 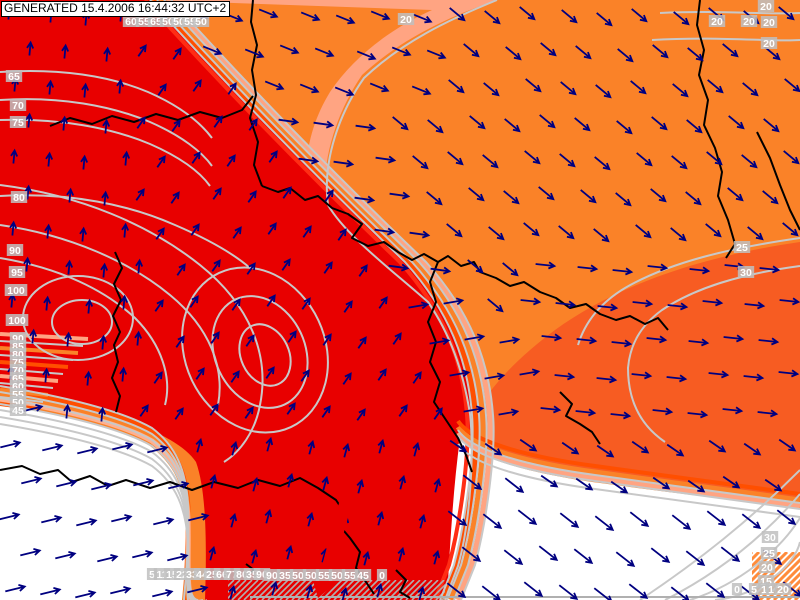 What do you see at coordinates (222, 575) in the screenshot?
I see `svg-text: 66` at bounding box center [222, 575].